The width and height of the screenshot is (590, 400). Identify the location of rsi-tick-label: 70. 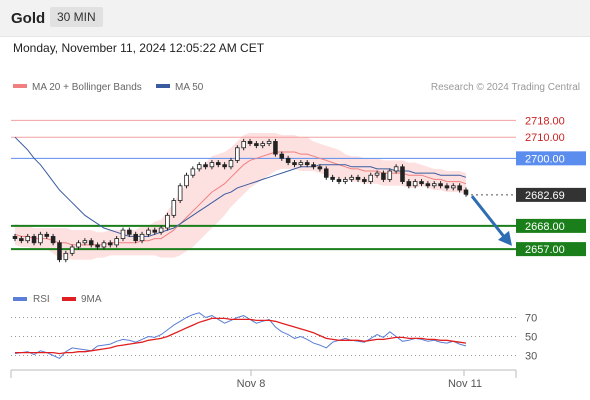
(531, 319).